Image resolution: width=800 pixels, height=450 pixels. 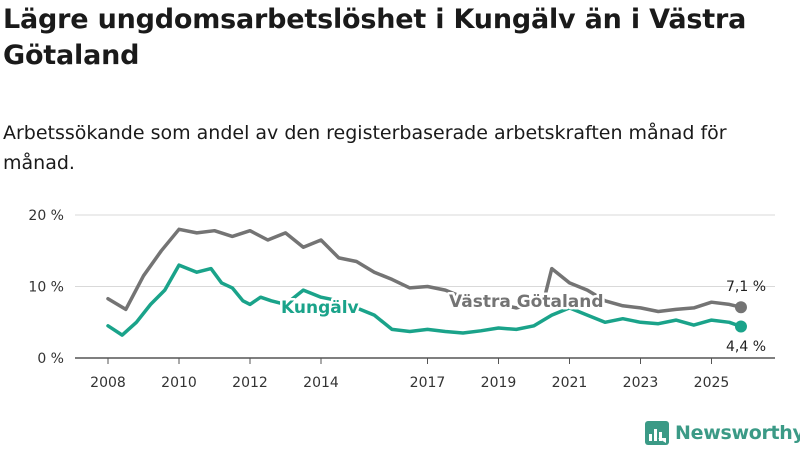 What do you see at coordinates (712, 383) in the screenshot?
I see `x-tick-label: 2025` at bounding box center [712, 383].